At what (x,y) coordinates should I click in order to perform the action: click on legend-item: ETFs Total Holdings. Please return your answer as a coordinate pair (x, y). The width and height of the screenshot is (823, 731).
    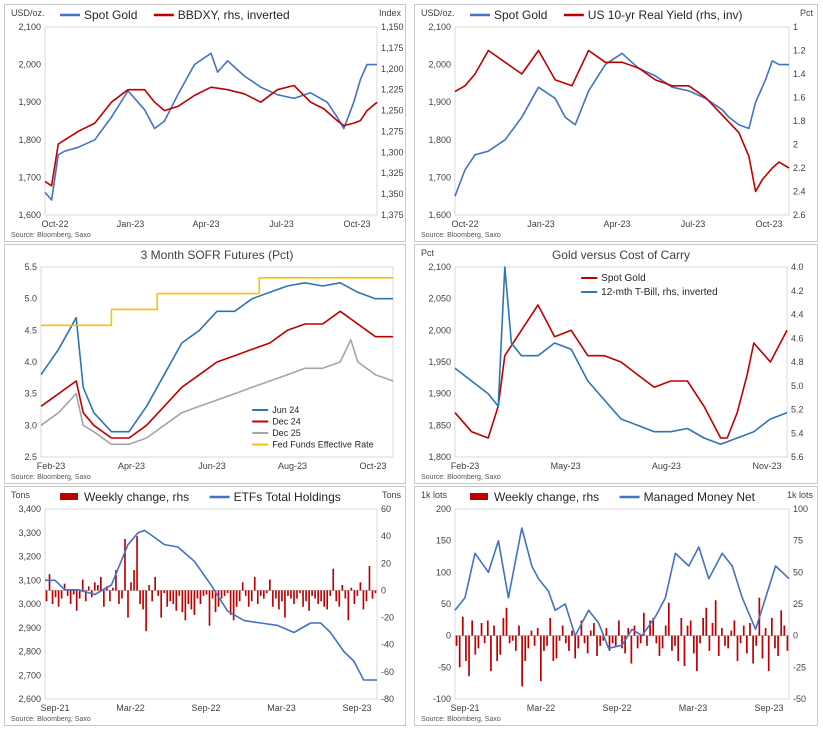
    Looking at the image, I should click on (275, 497).